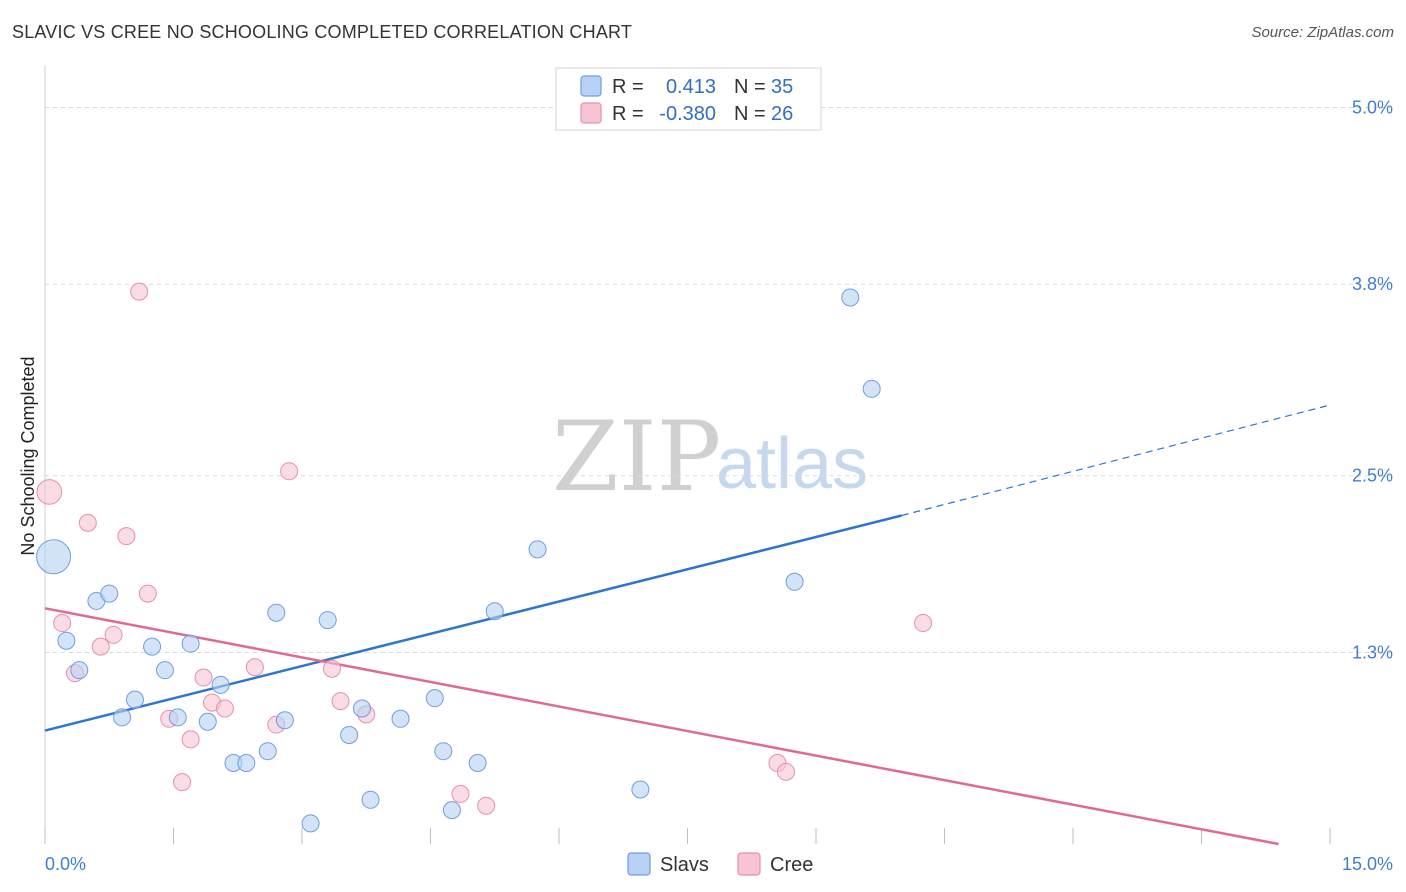 The width and height of the screenshot is (1406, 892). Describe the element at coordinates (749, 864) in the screenshot. I see `bottom-legend-cree-swatch` at that location.